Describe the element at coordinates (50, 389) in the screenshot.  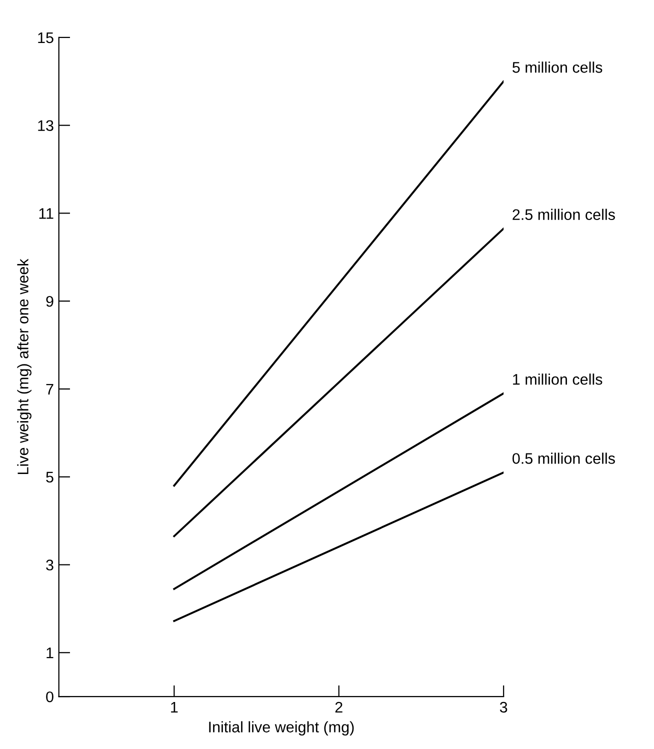
I see `y-tick-label: 7` at that location.